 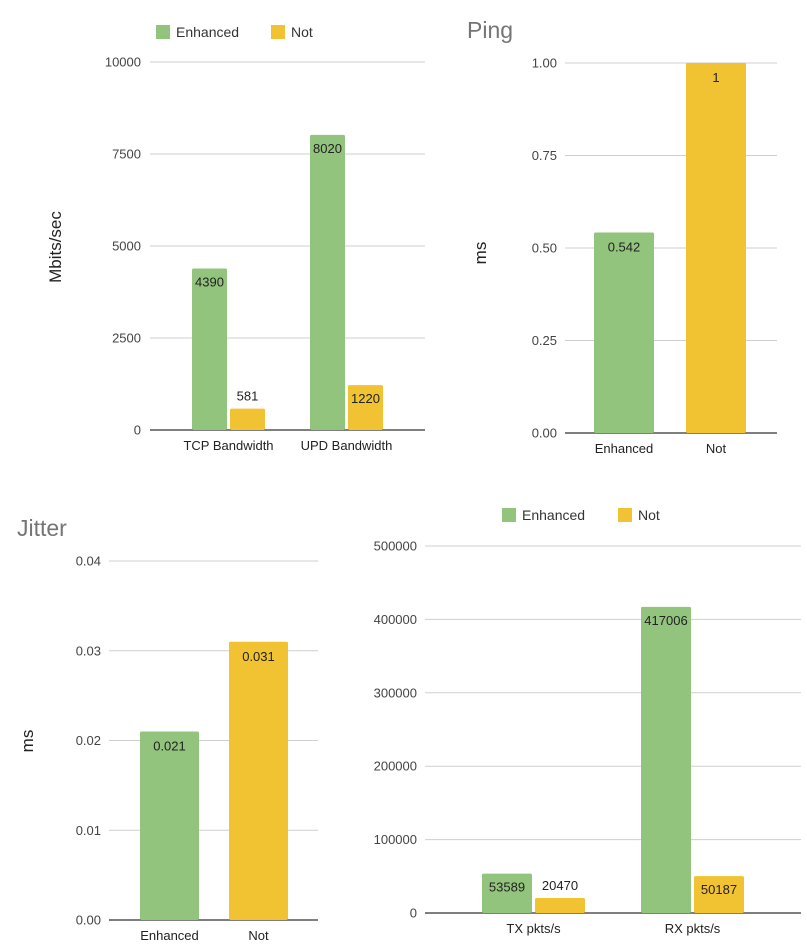 What do you see at coordinates (302, 32) in the screenshot?
I see `bandwidth-legend-label-not: Not` at bounding box center [302, 32].